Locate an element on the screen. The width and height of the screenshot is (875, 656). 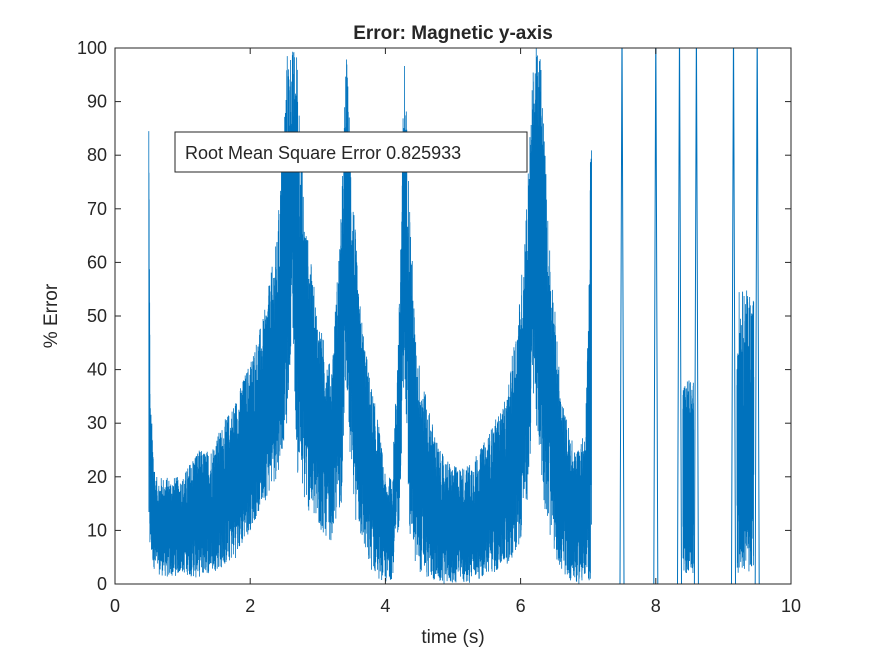
y-tick-label: 20 is located at coordinates (97, 477).